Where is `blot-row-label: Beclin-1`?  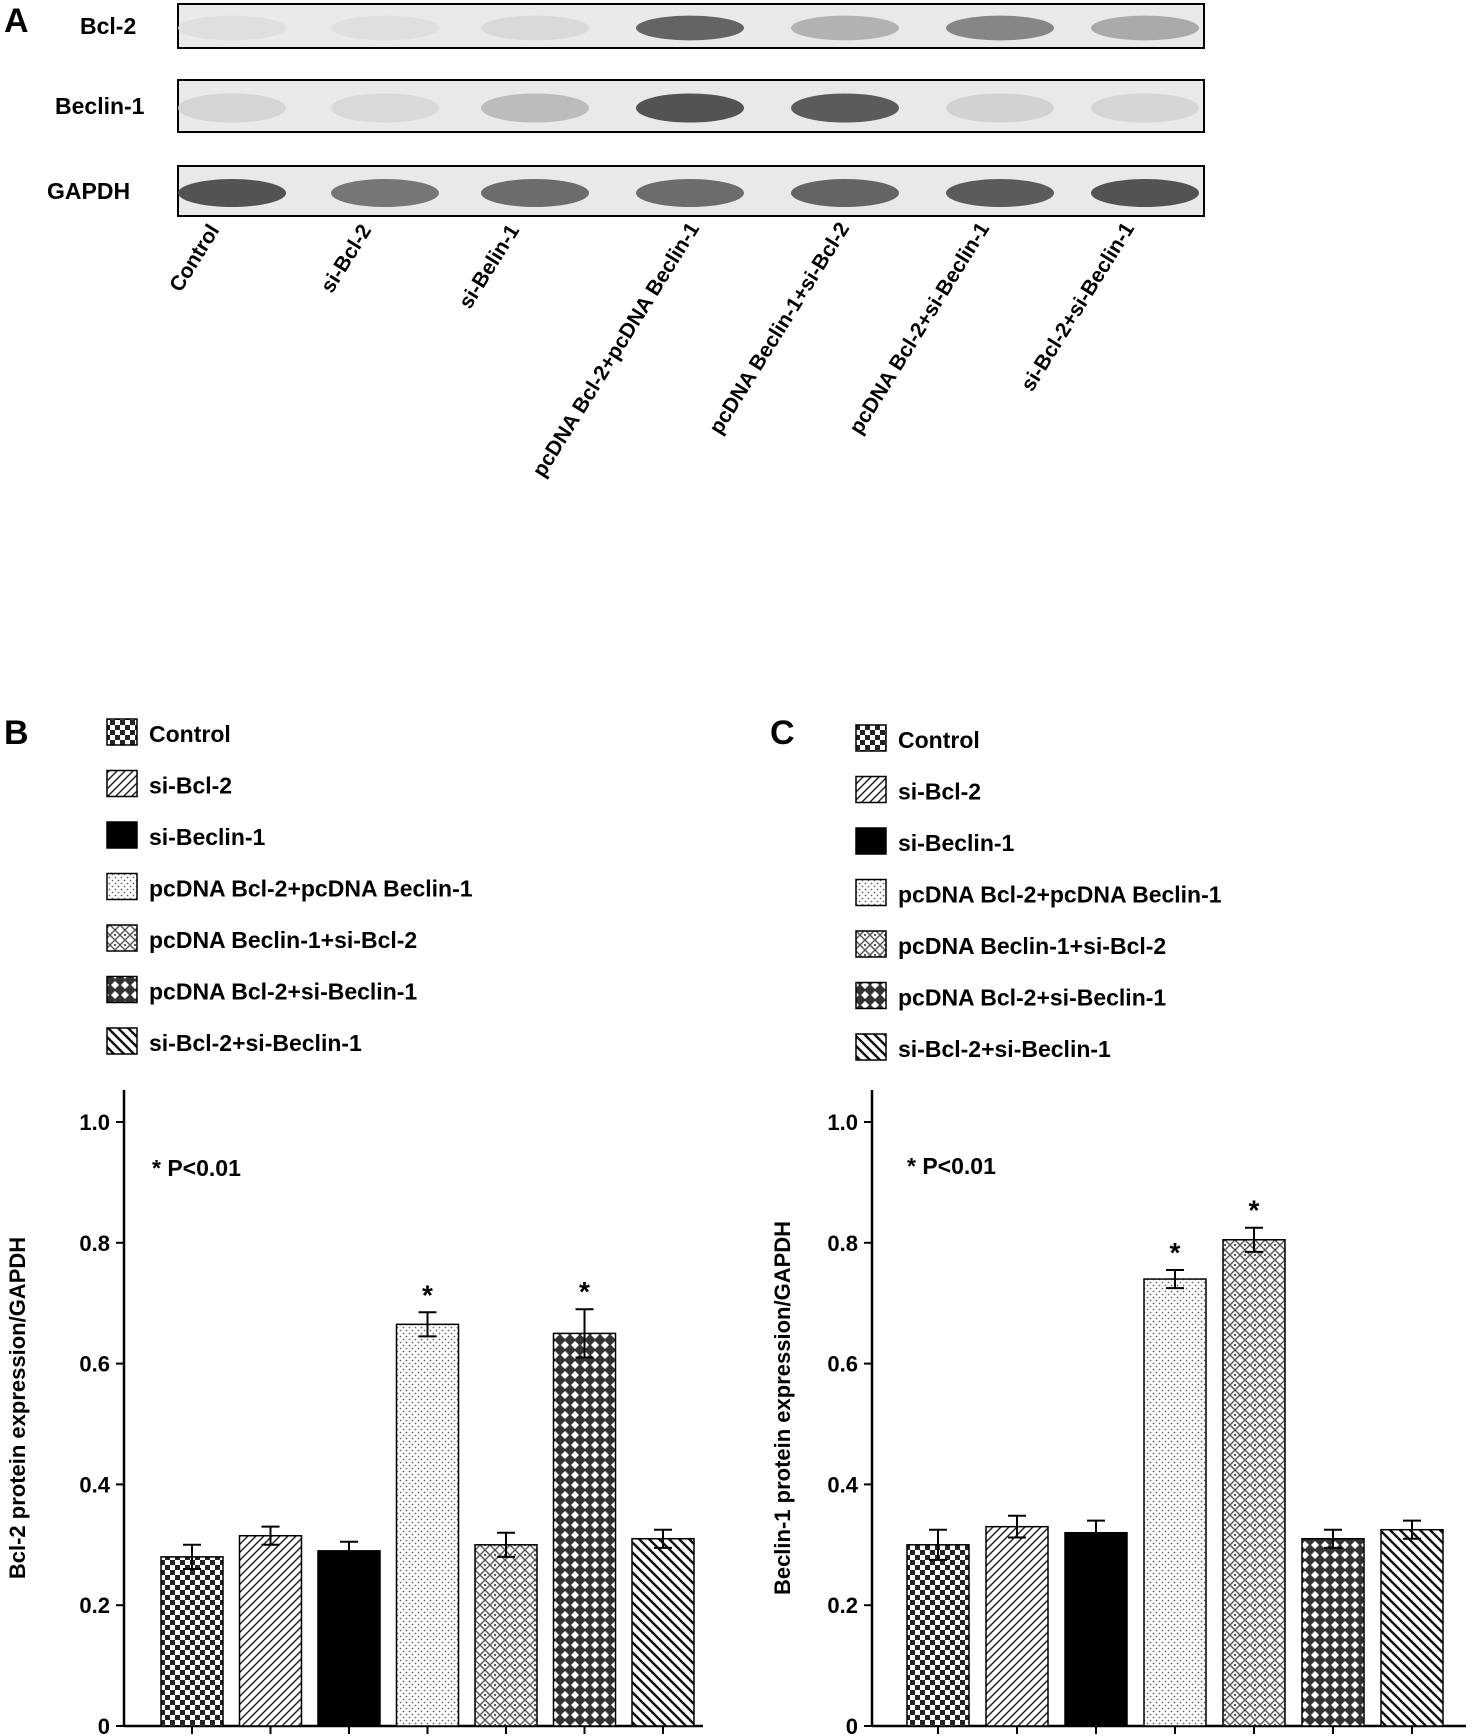 blot-row-label: Beclin-1 is located at coordinates (100, 106).